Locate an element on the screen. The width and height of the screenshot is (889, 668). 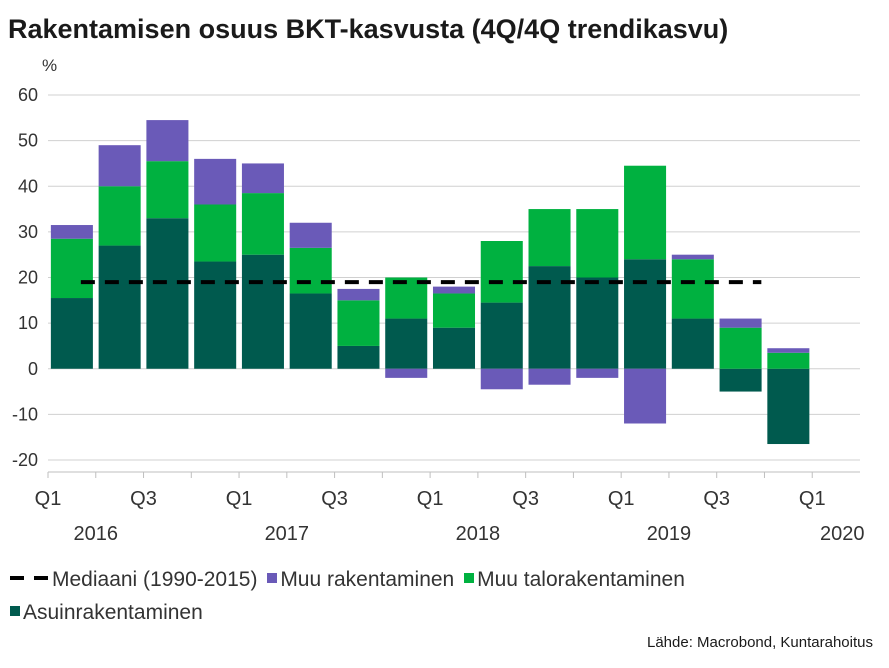
y-tick-label: -10 is located at coordinates (25, 414).